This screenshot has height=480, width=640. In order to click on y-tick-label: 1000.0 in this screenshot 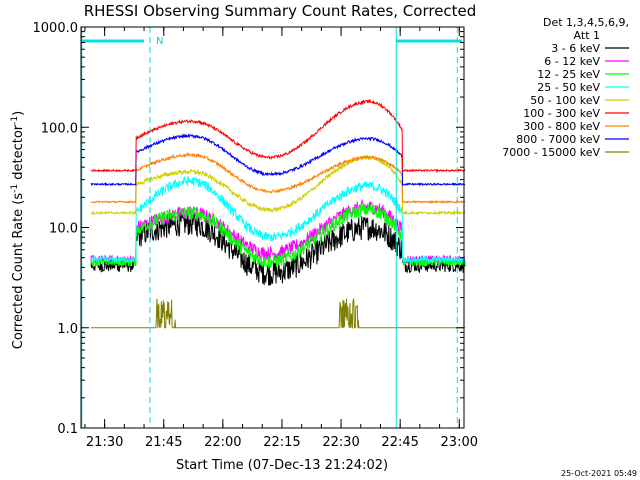, I will do `click(56, 28)`.